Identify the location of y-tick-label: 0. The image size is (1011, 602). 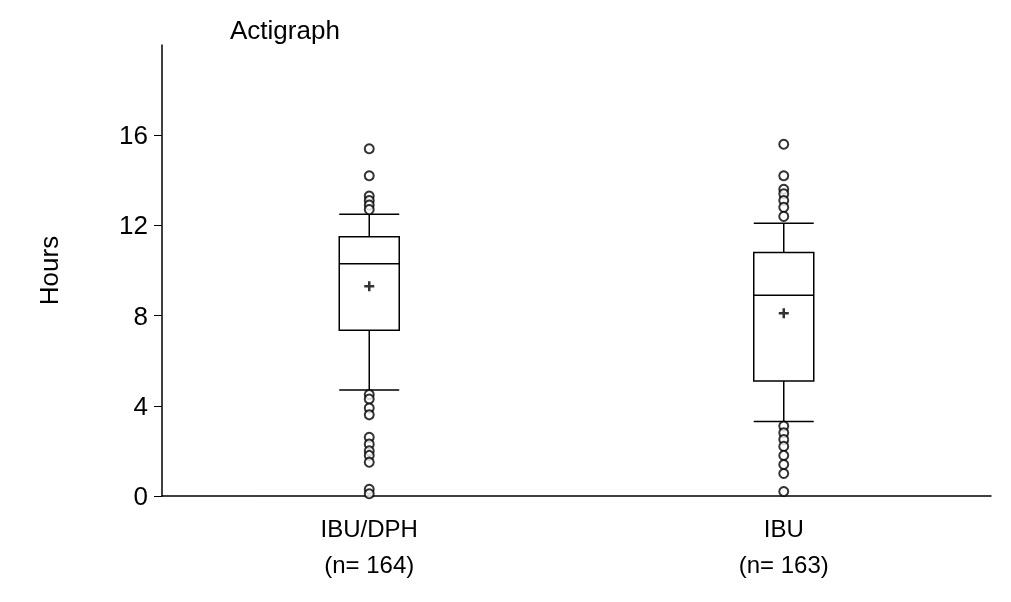
(140, 496).